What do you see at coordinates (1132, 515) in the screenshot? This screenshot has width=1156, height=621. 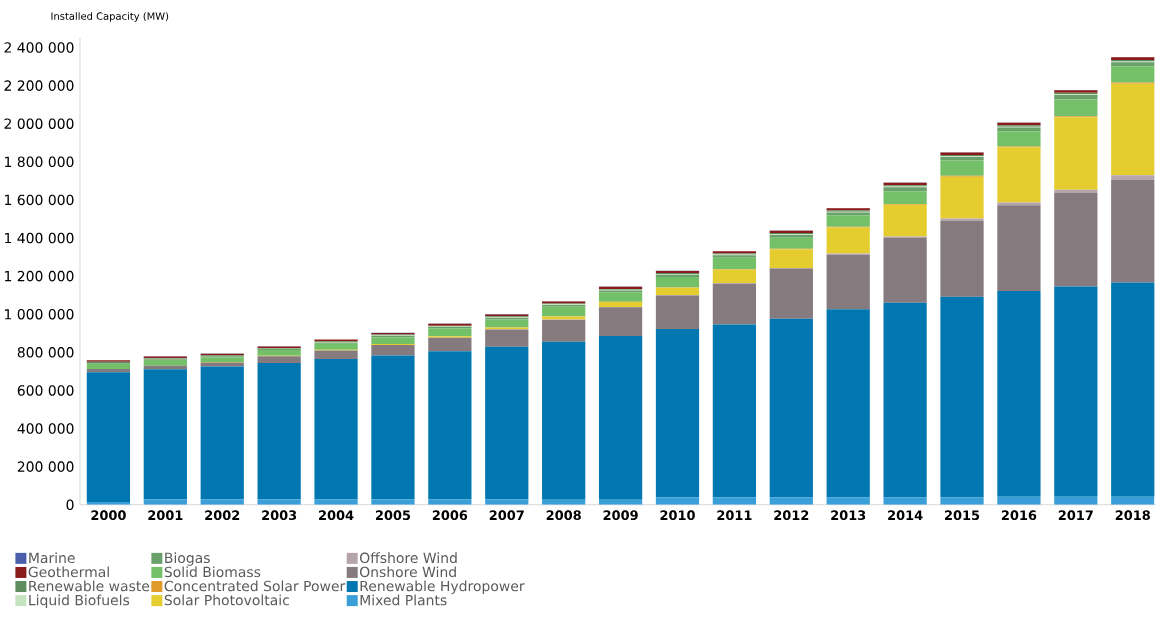 I see `x-tick-label: 2018` at bounding box center [1132, 515].